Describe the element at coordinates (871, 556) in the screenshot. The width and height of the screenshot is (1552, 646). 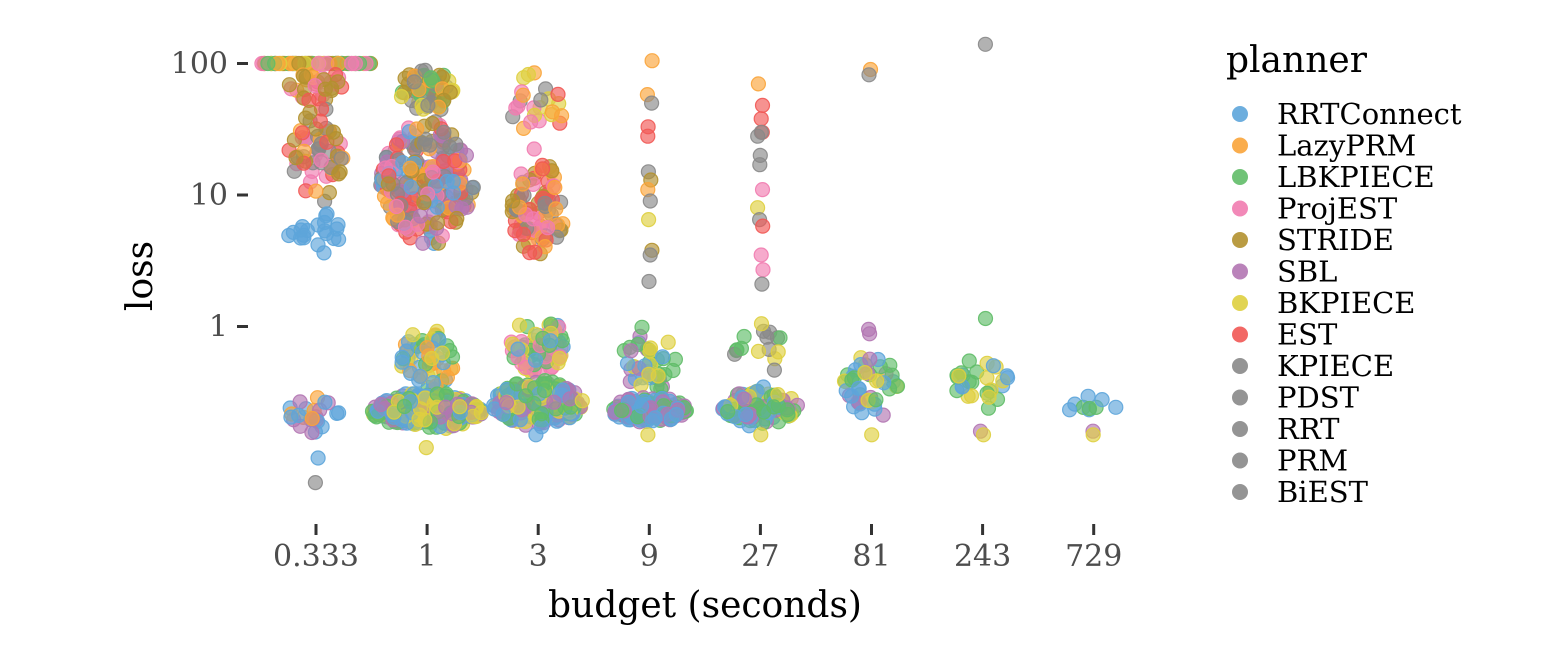
I see `x-tick-label: 81` at that location.